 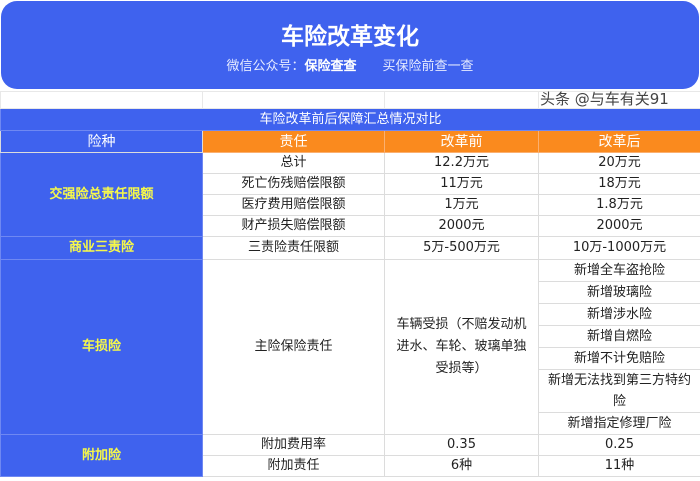 What do you see at coordinates (265, 66) in the screenshot?
I see `subtitle-label: 微信公众号：` at bounding box center [265, 66].